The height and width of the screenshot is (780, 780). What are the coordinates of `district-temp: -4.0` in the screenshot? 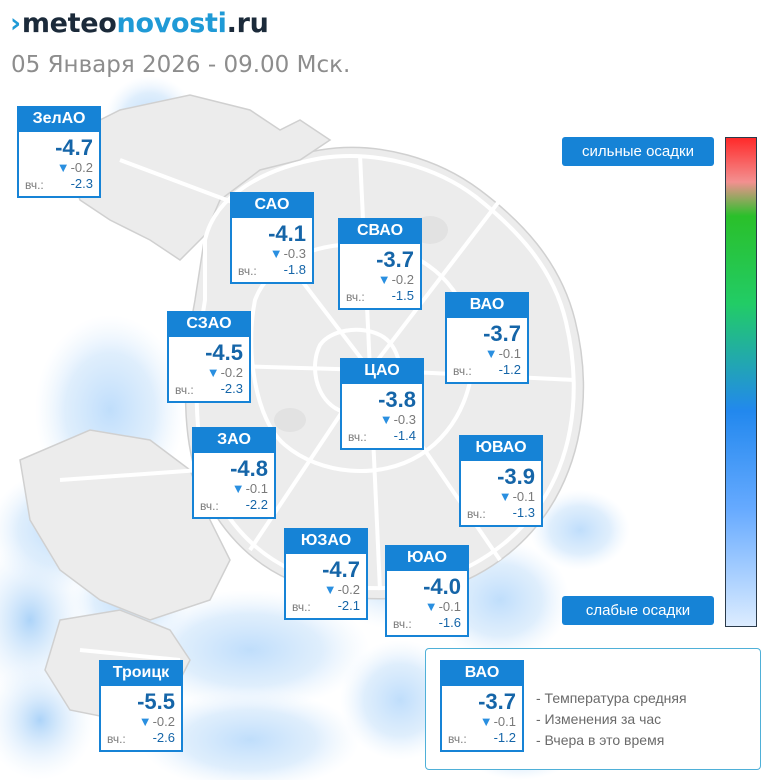 It's located at (442, 586).